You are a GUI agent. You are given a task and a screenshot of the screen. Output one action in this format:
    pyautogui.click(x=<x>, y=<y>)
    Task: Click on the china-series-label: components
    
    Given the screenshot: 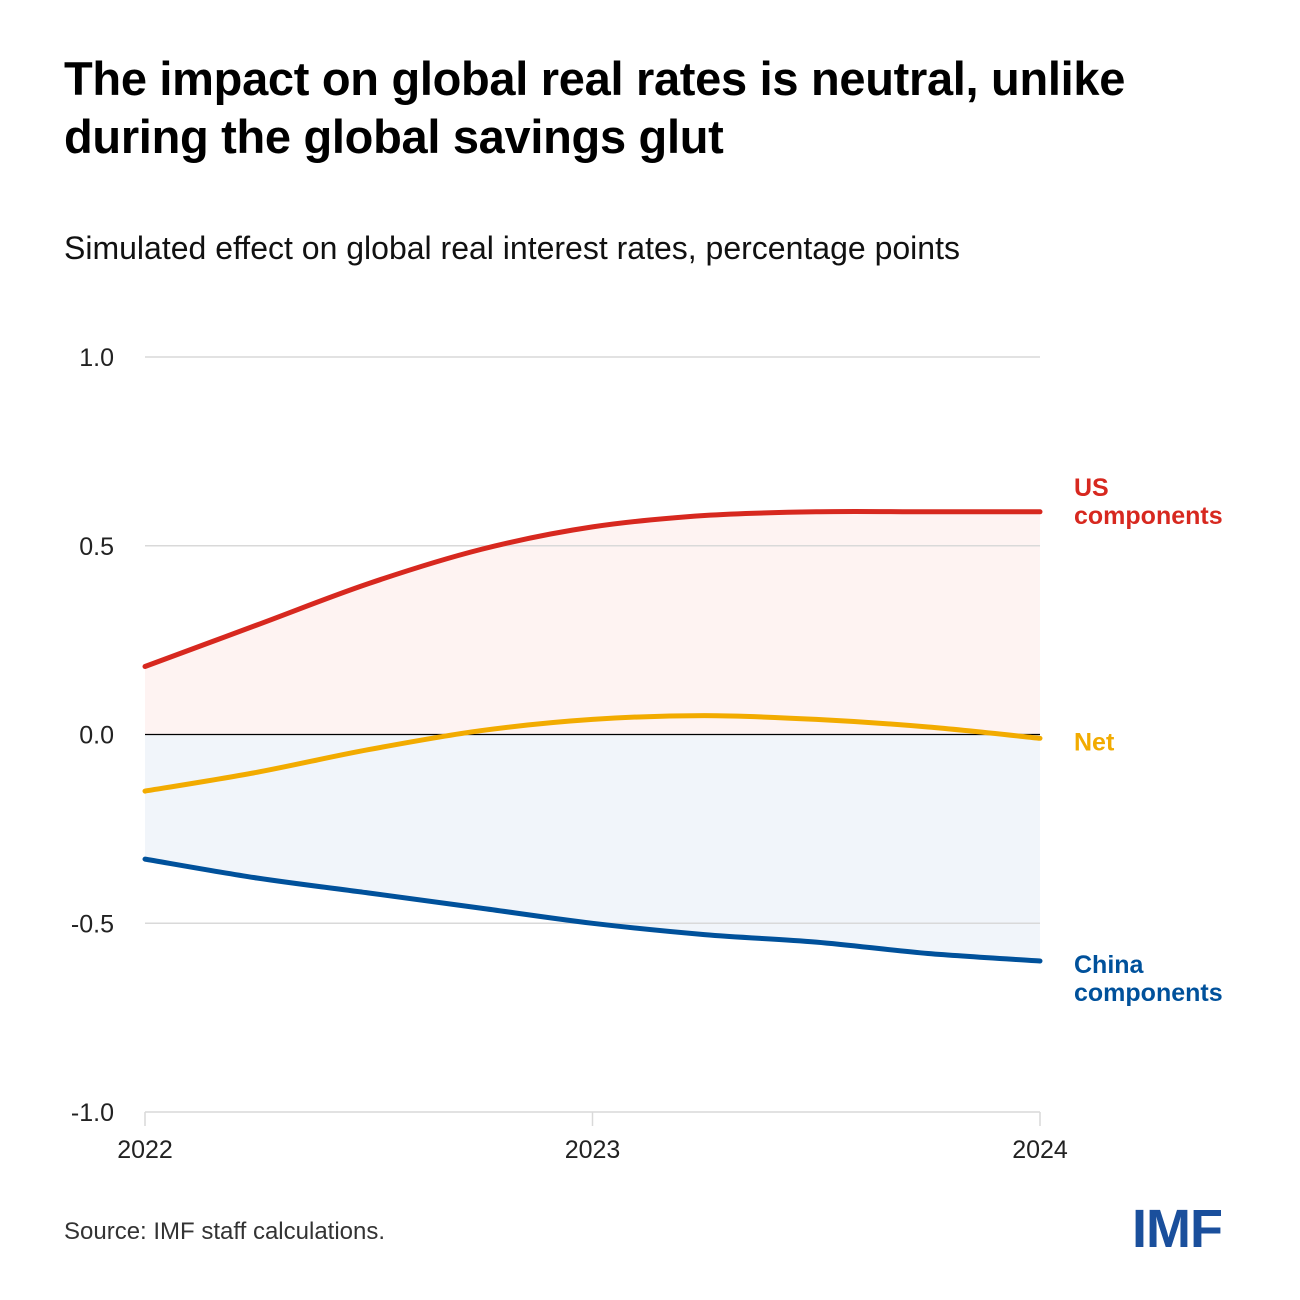 What is the action you would take?
    pyautogui.click(x=1148, y=993)
    